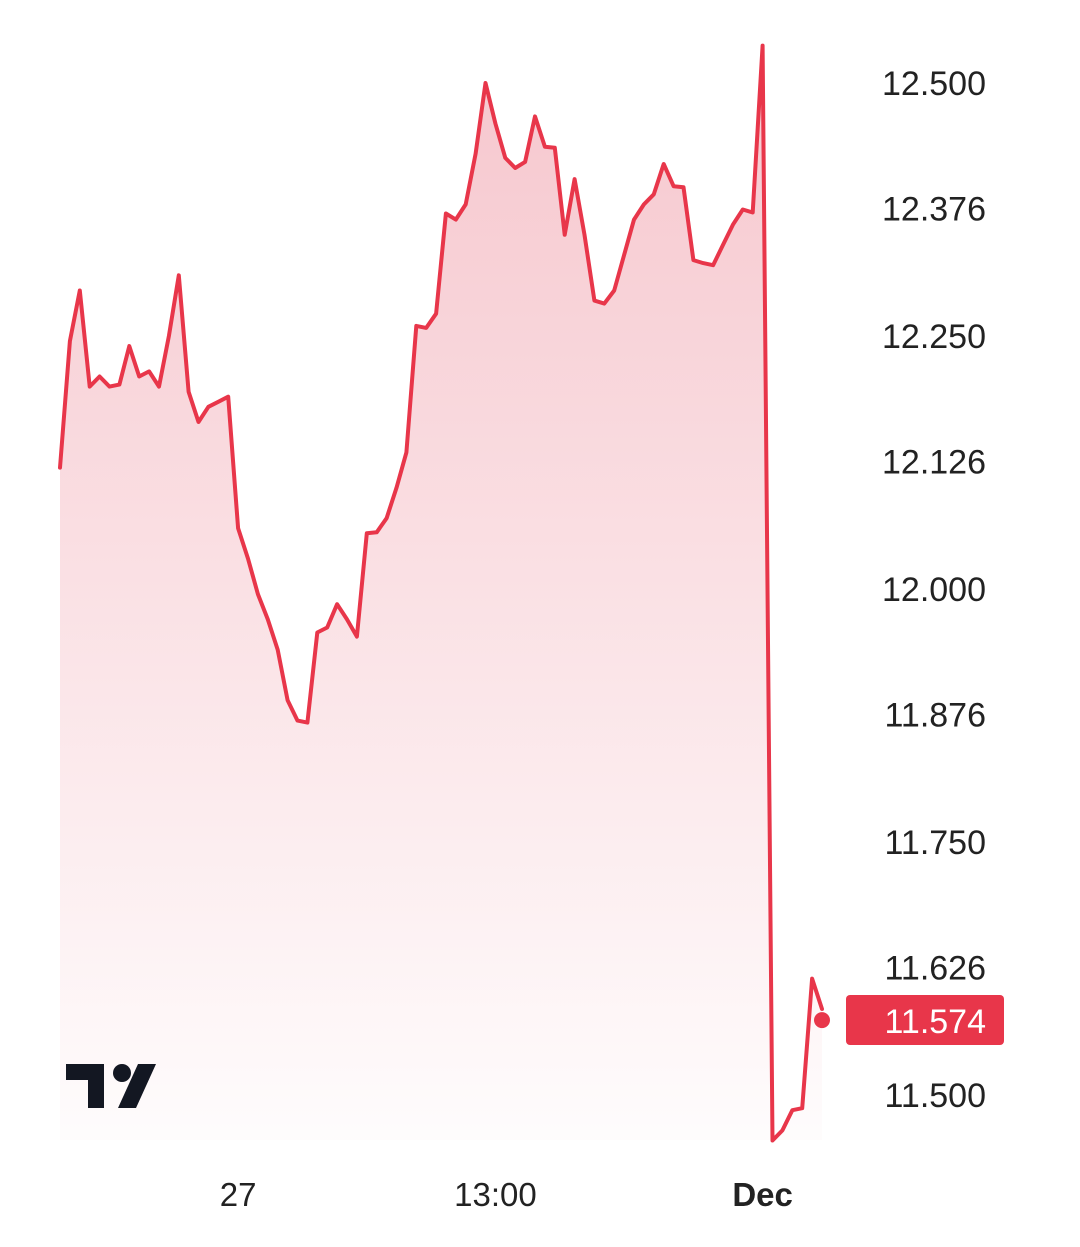 The width and height of the screenshot is (1080, 1247). What do you see at coordinates (934, 462) in the screenshot?
I see `y-tick-label: 12.126` at bounding box center [934, 462].